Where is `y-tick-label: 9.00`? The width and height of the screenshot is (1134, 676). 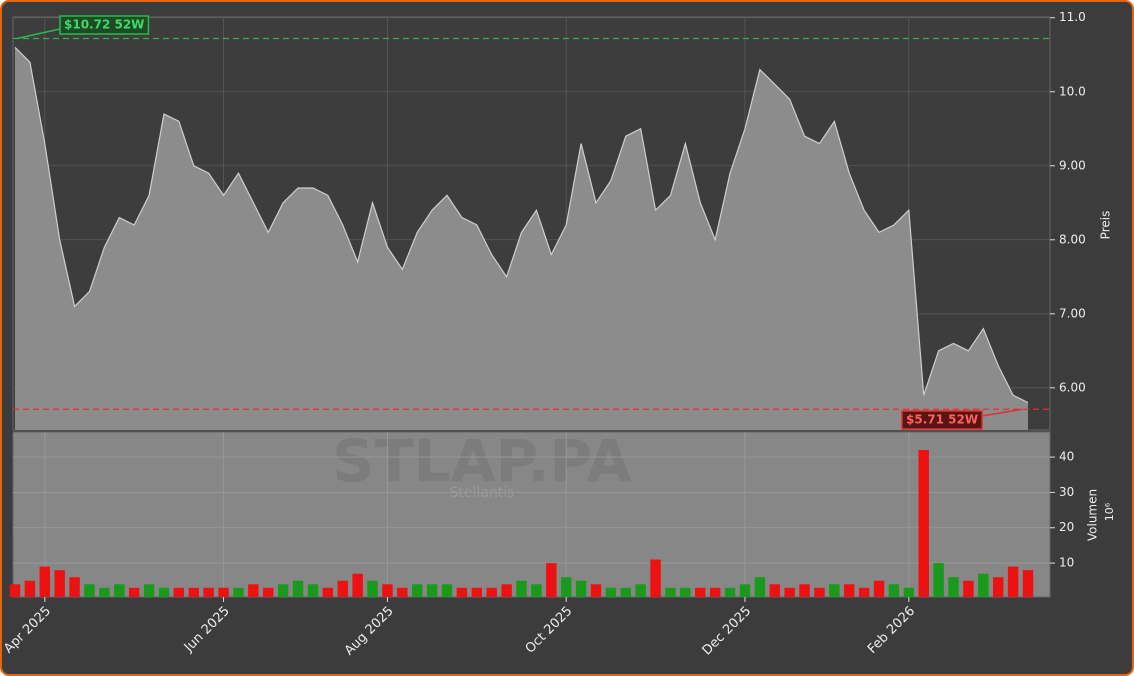 y-tick-label: 9.00 is located at coordinates (1072, 165).